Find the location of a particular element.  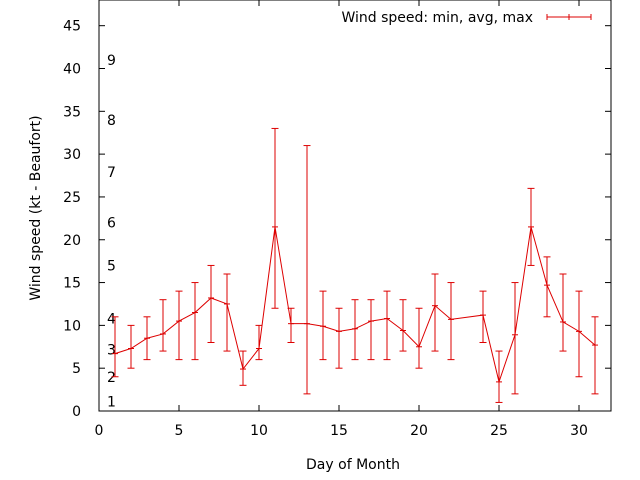

x-tick-label: 25 is located at coordinates (499, 431).